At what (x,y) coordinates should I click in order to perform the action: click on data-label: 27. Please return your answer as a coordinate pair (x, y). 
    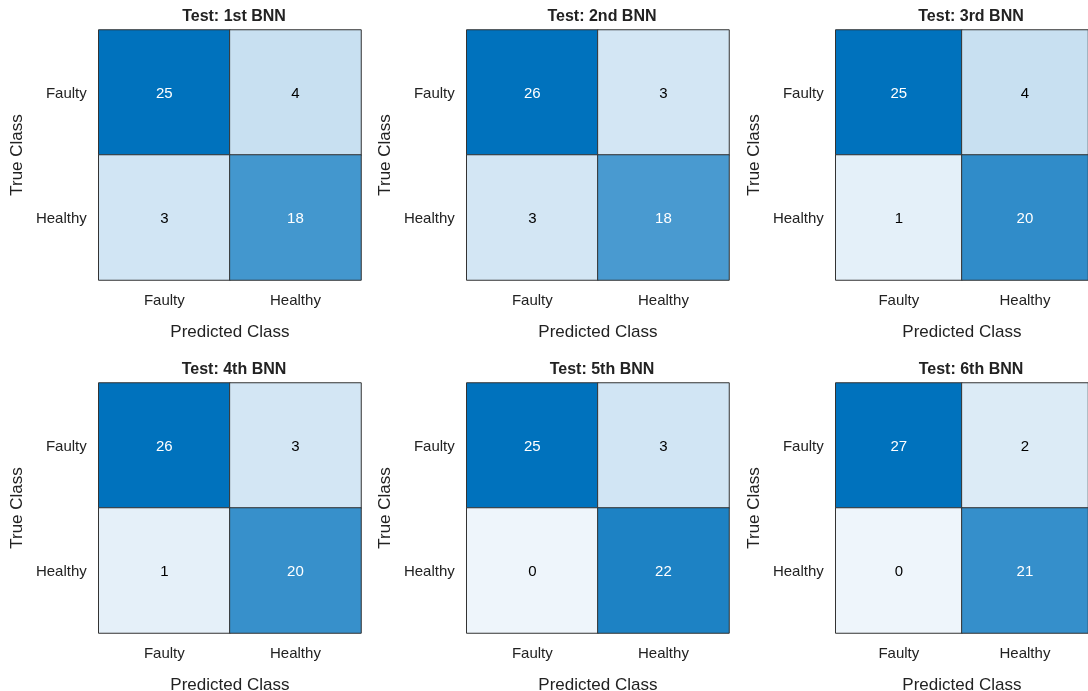
    Looking at the image, I should click on (899, 445).